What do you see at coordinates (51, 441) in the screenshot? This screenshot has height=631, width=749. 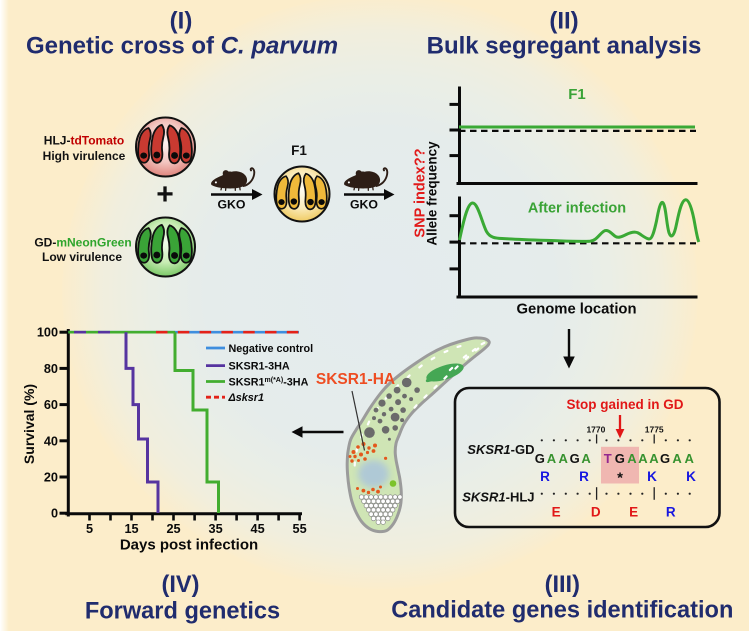 I see `svg-text: 40` at bounding box center [51, 441].